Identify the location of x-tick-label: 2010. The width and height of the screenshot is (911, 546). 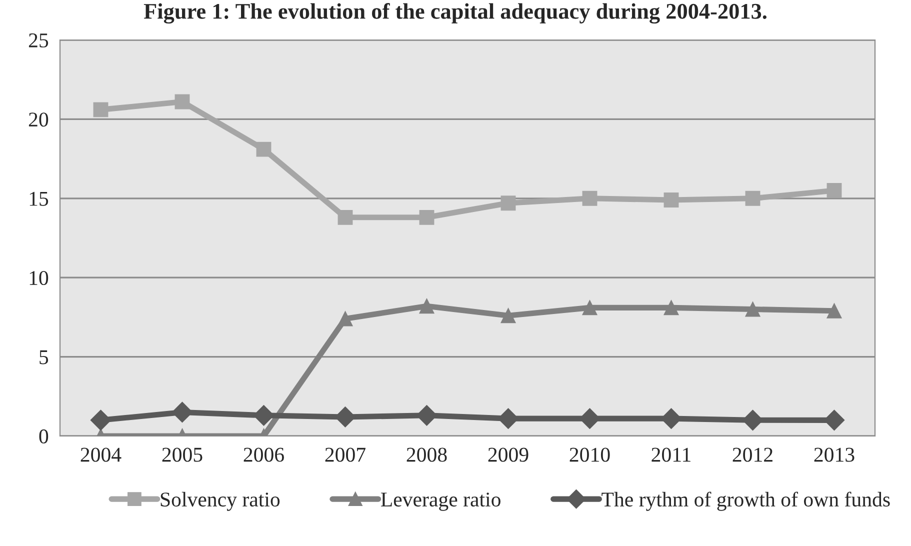
(590, 455).